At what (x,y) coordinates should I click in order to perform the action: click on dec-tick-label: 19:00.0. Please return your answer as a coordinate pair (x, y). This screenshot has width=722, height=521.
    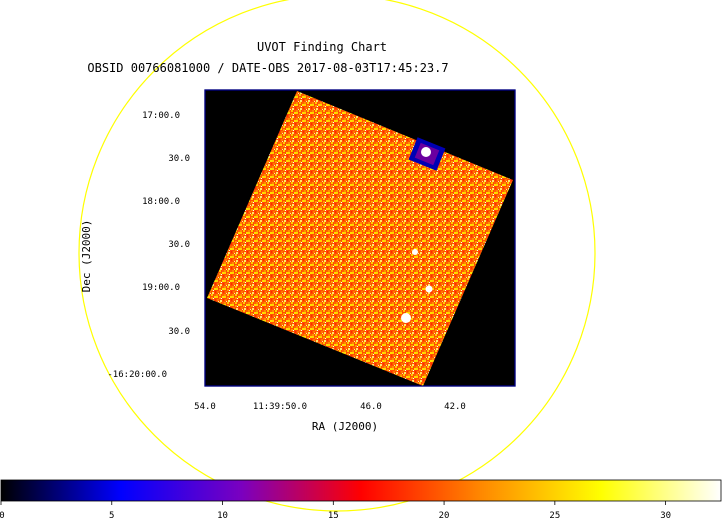
    Looking at the image, I should click on (161, 288).